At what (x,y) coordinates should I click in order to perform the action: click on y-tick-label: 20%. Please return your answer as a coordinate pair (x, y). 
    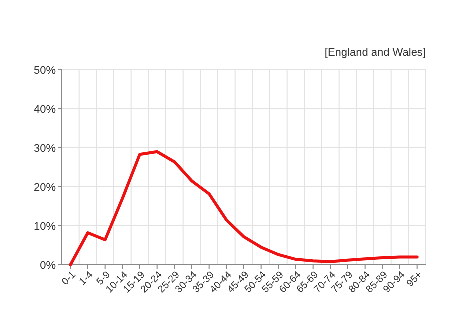
    Looking at the image, I should click on (45, 188).